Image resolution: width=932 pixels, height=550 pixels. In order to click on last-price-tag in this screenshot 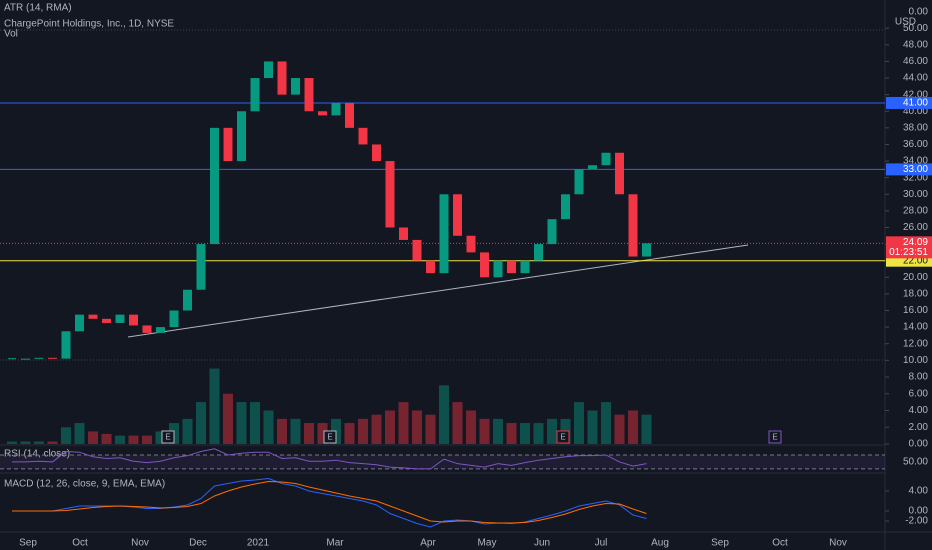, I will do `click(909, 247)`.